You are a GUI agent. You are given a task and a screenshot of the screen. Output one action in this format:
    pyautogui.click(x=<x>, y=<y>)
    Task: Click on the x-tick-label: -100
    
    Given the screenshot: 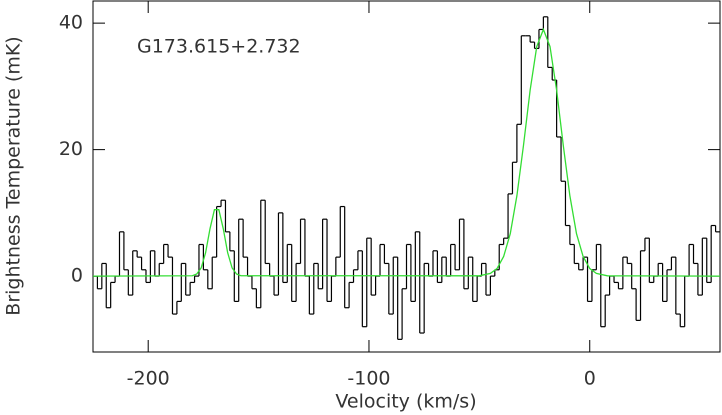 What is the action you would take?
    pyautogui.click(x=368, y=379)
    